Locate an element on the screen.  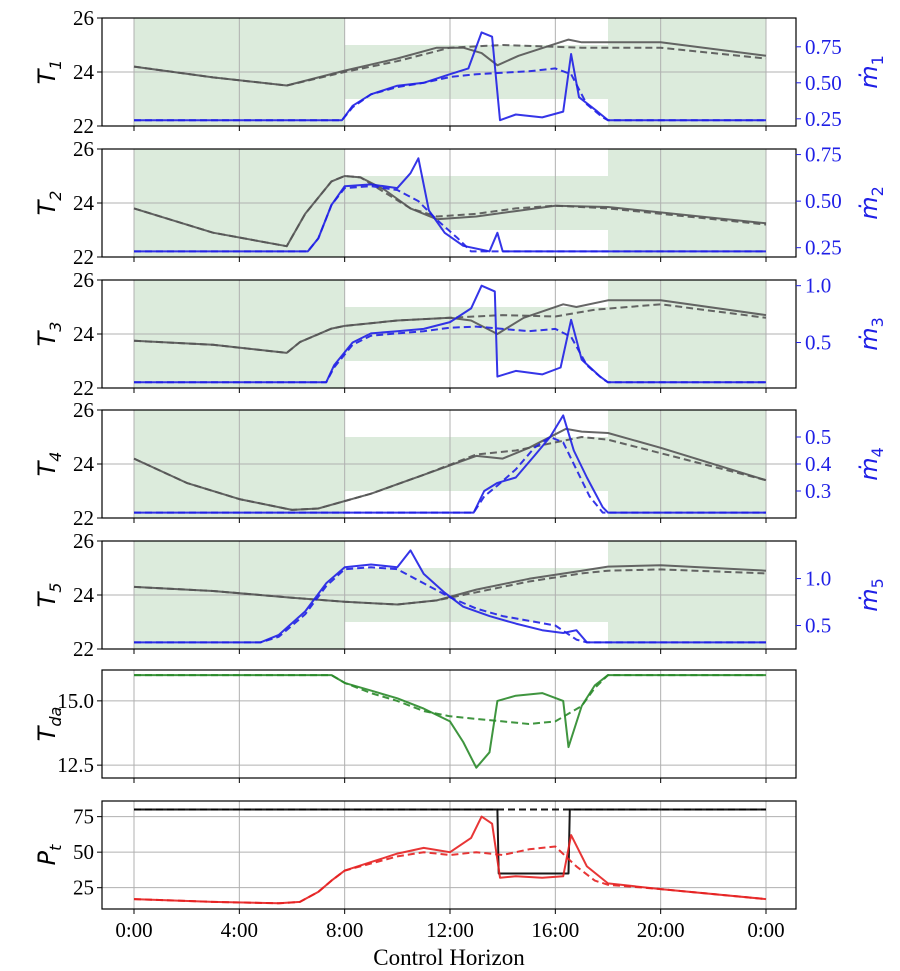
y-axis-label: T4 is located at coordinates (49, 464).